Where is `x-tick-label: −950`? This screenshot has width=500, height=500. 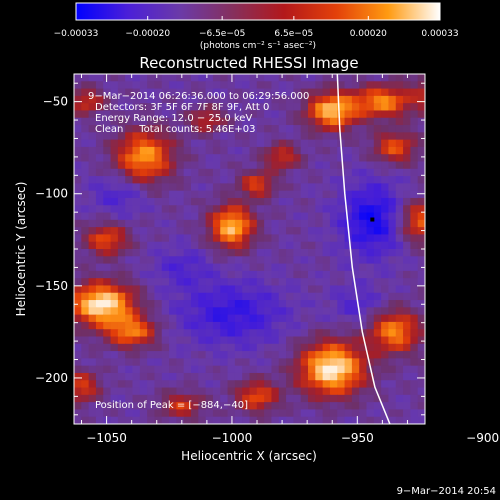
x-tick-label: −950 is located at coordinates (357, 438).